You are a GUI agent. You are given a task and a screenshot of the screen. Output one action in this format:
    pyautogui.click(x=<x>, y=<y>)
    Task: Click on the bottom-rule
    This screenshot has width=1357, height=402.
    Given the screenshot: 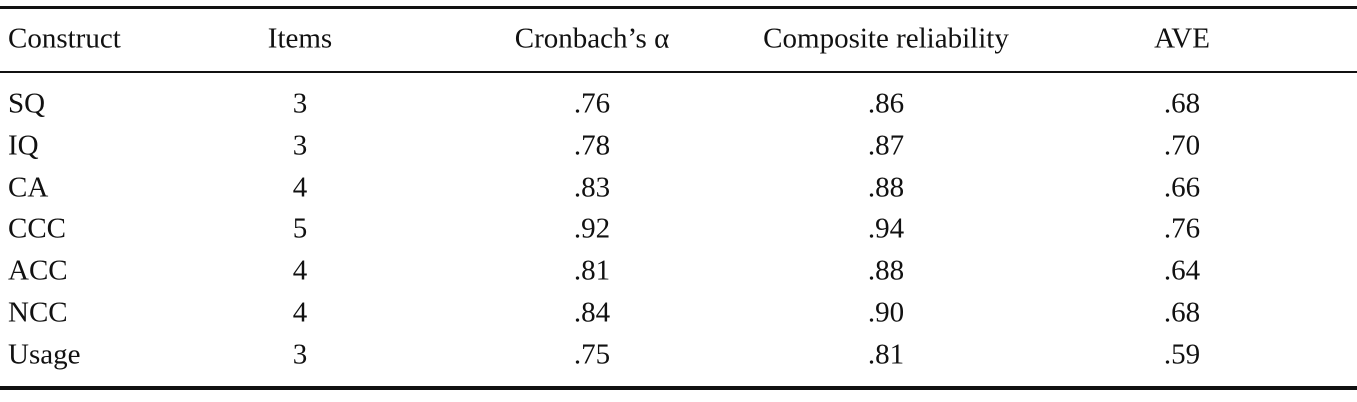 What is the action you would take?
    pyautogui.click(x=678, y=388)
    